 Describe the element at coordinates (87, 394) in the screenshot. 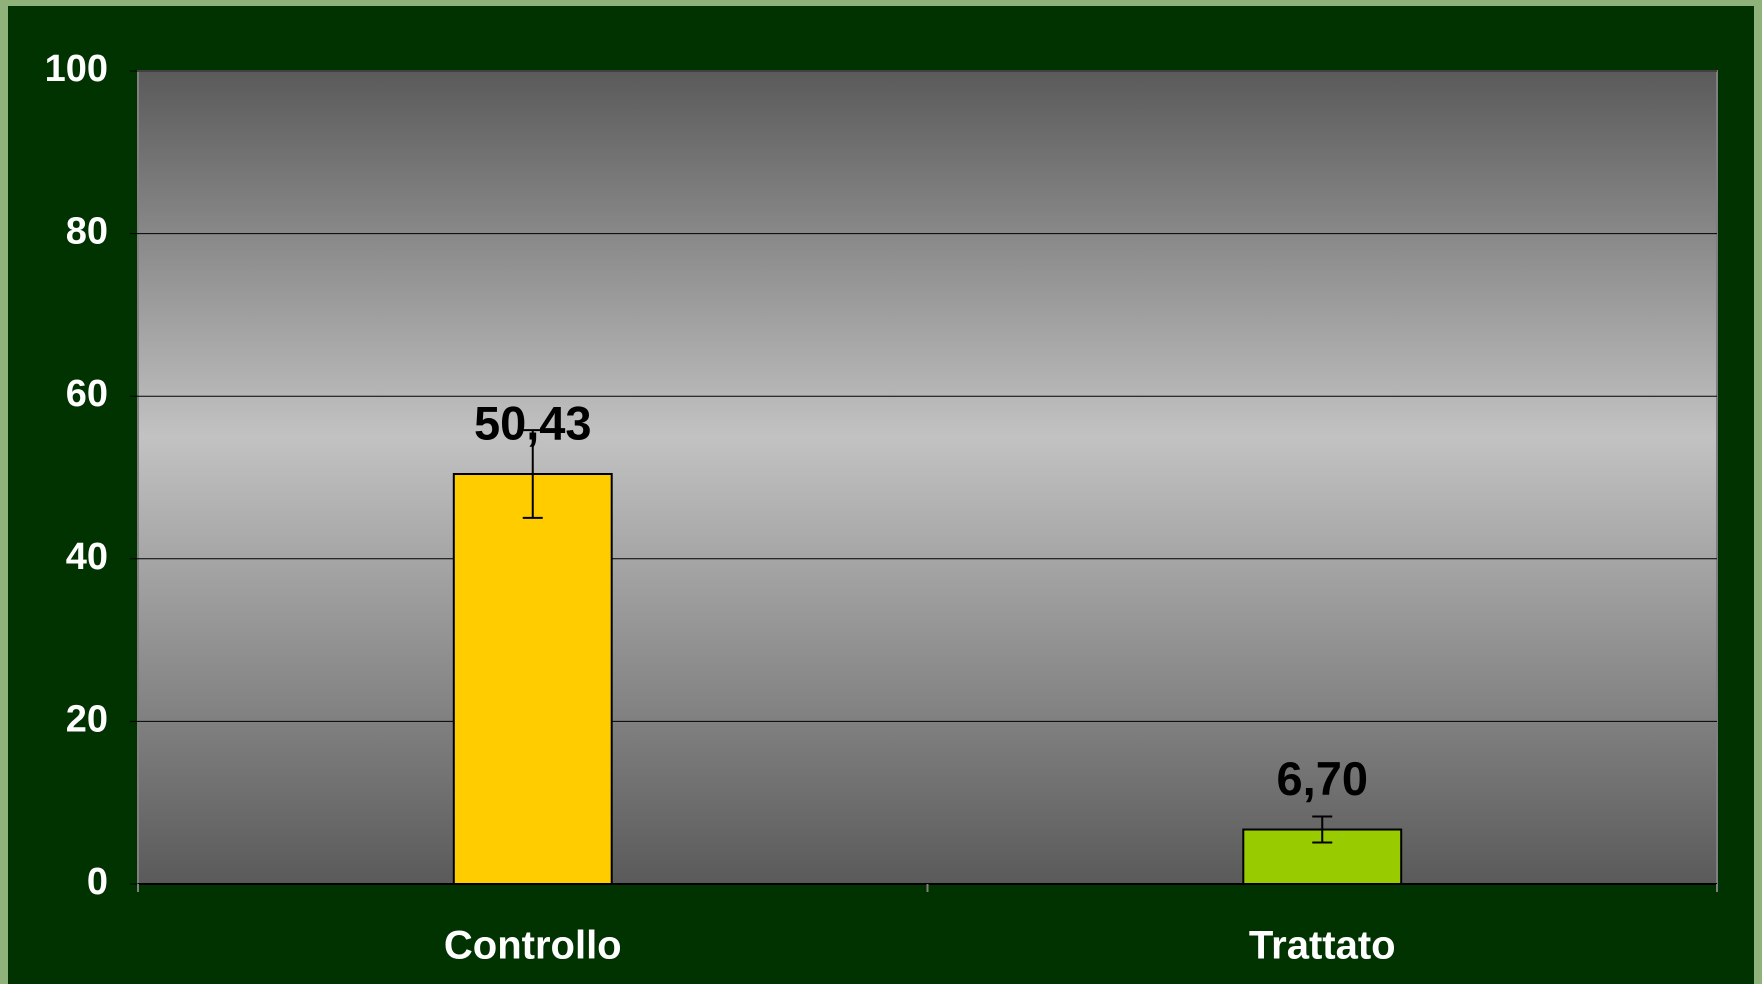

I see `y-tick-label: 60` at that location.